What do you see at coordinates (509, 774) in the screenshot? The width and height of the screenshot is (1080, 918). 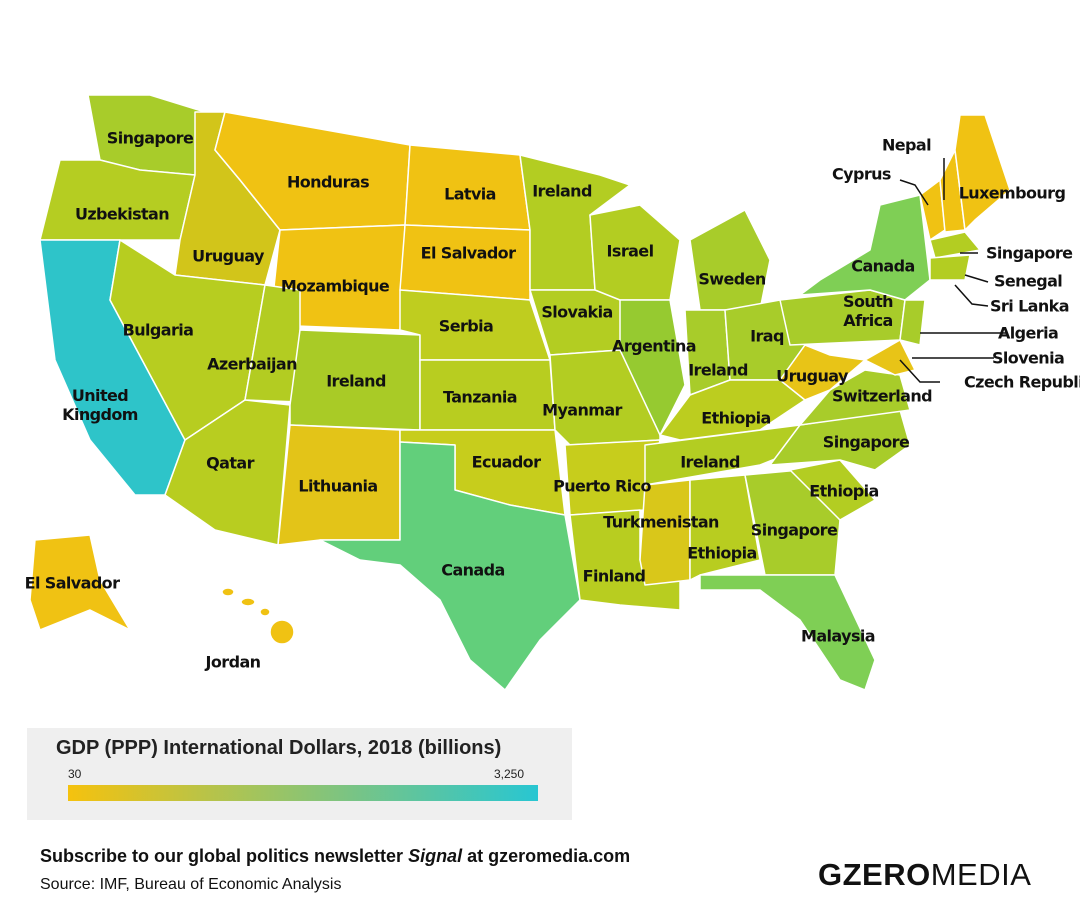 I see `legend-max: 3,250` at bounding box center [509, 774].